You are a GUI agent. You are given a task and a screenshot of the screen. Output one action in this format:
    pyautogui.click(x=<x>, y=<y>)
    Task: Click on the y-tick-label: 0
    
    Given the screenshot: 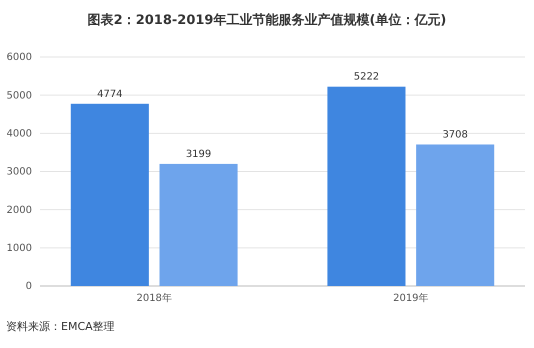 What is the action you would take?
    pyautogui.click(x=29, y=286)
    